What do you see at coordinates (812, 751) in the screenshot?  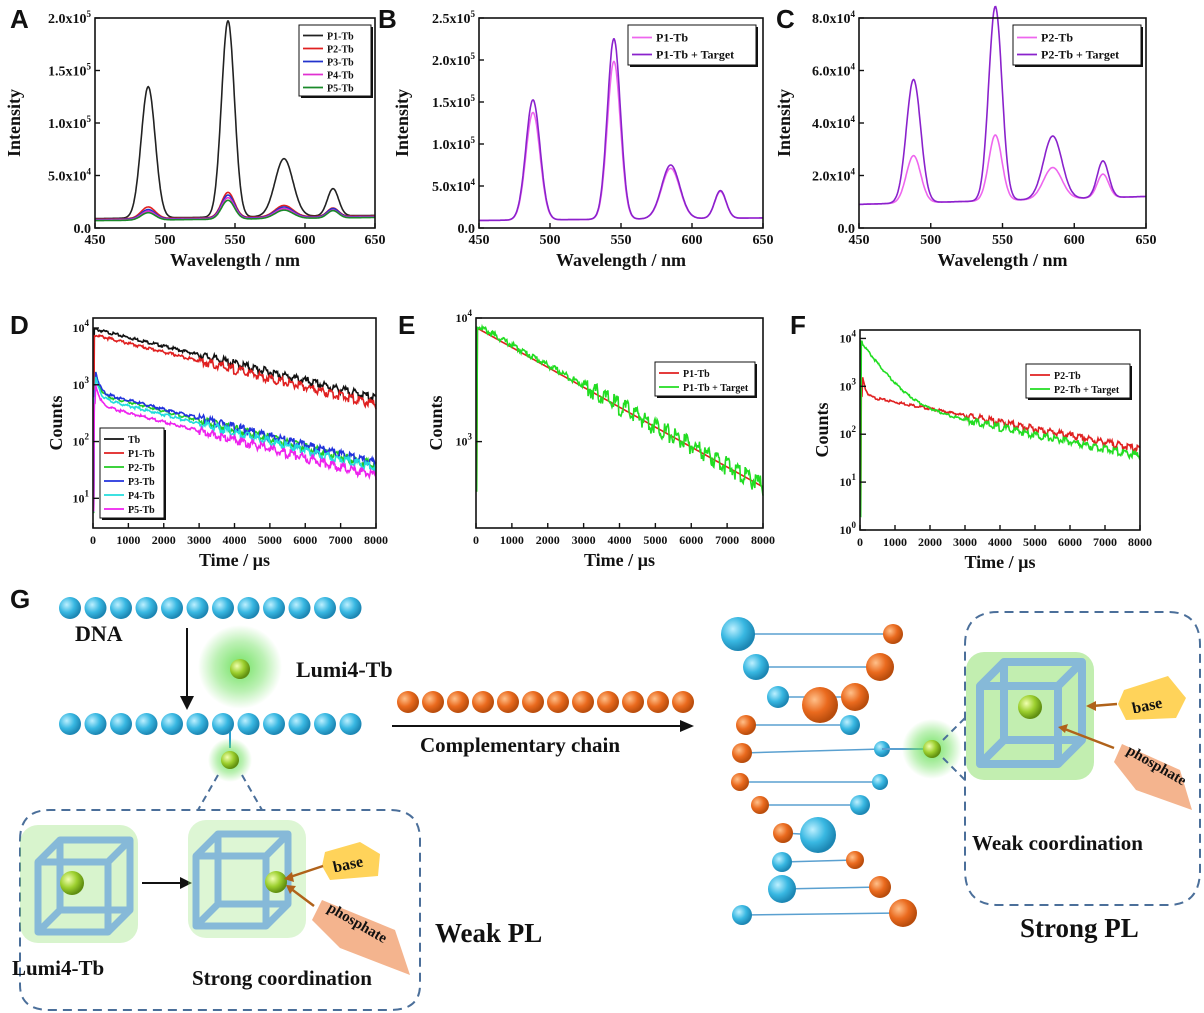 I see `helix-rung` at bounding box center [812, 751].